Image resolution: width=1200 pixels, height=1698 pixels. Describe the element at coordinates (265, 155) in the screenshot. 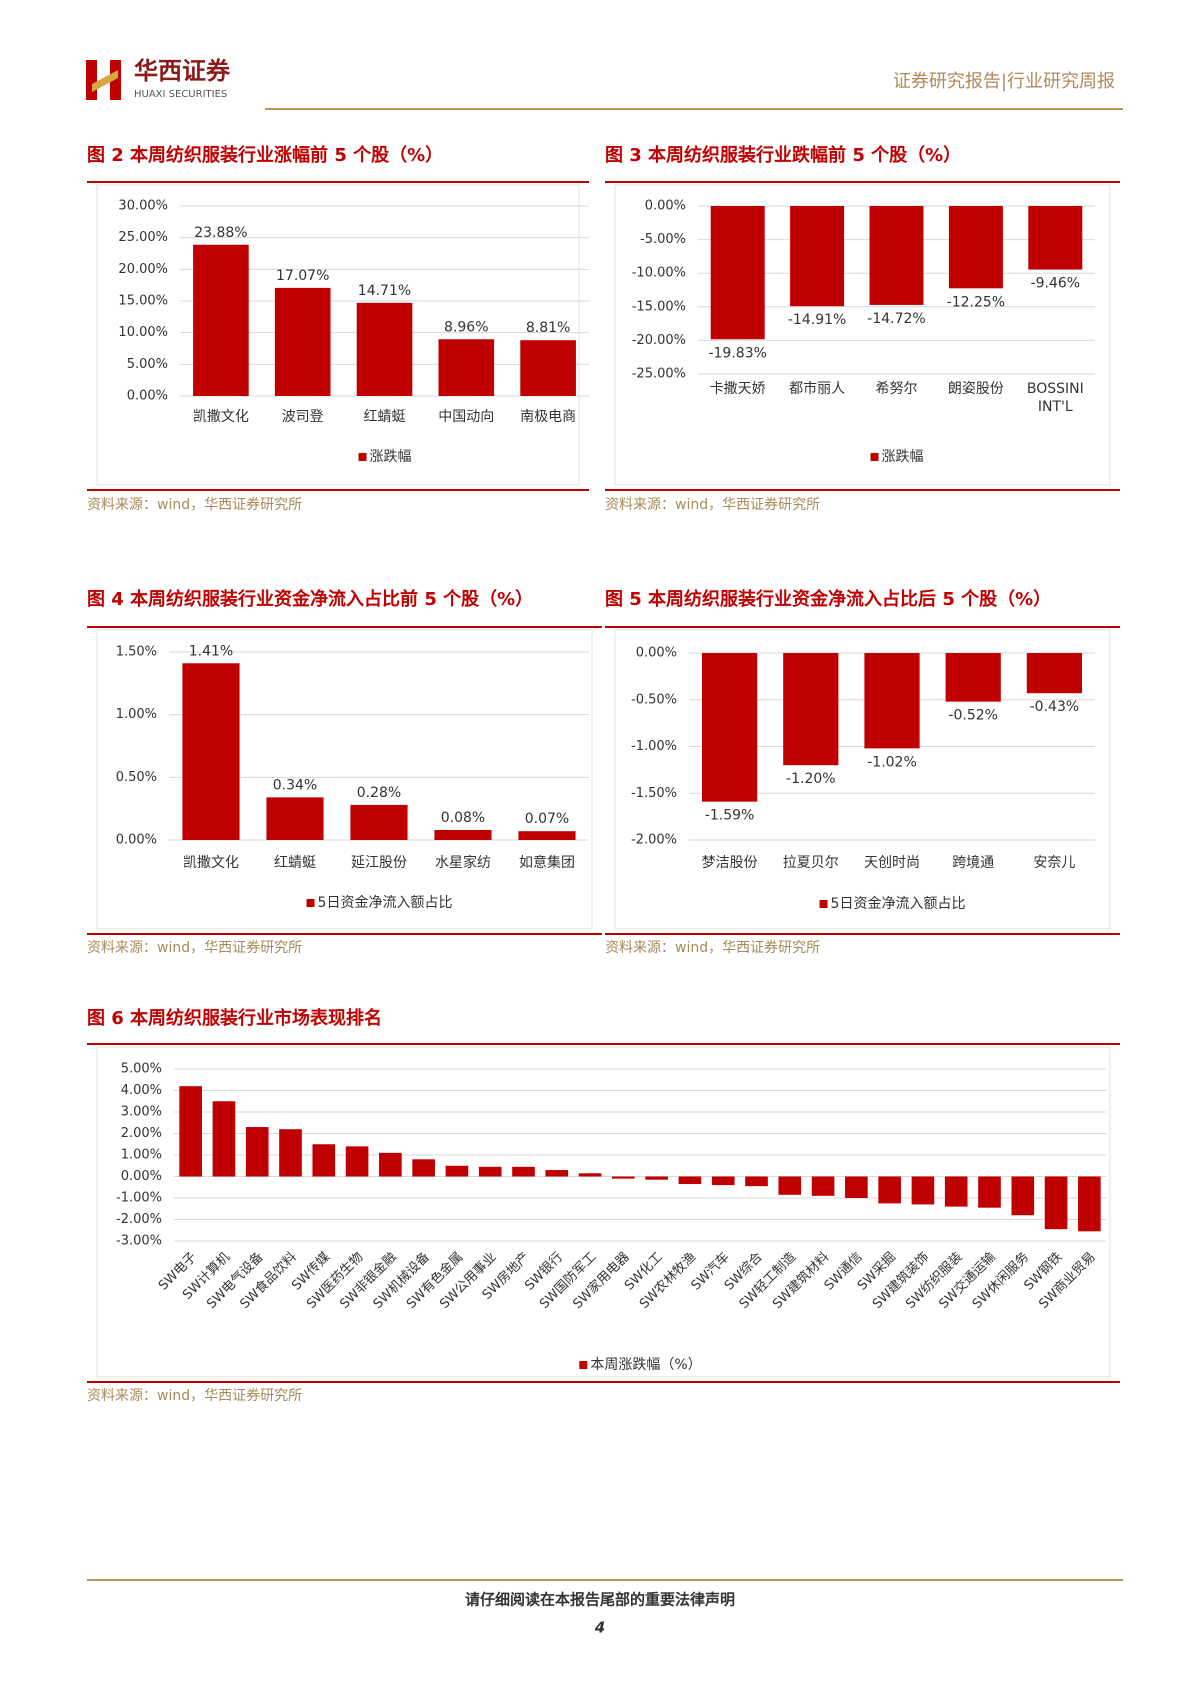

I see `figure-title: 图 2 本周纺织服装行业涨幅前 5 个股（%）` at that location.